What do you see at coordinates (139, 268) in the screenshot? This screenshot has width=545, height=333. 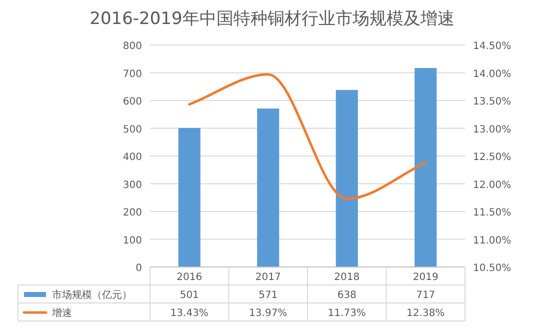 I see `y-tick-label: 0` at bounding box center [139, 268].